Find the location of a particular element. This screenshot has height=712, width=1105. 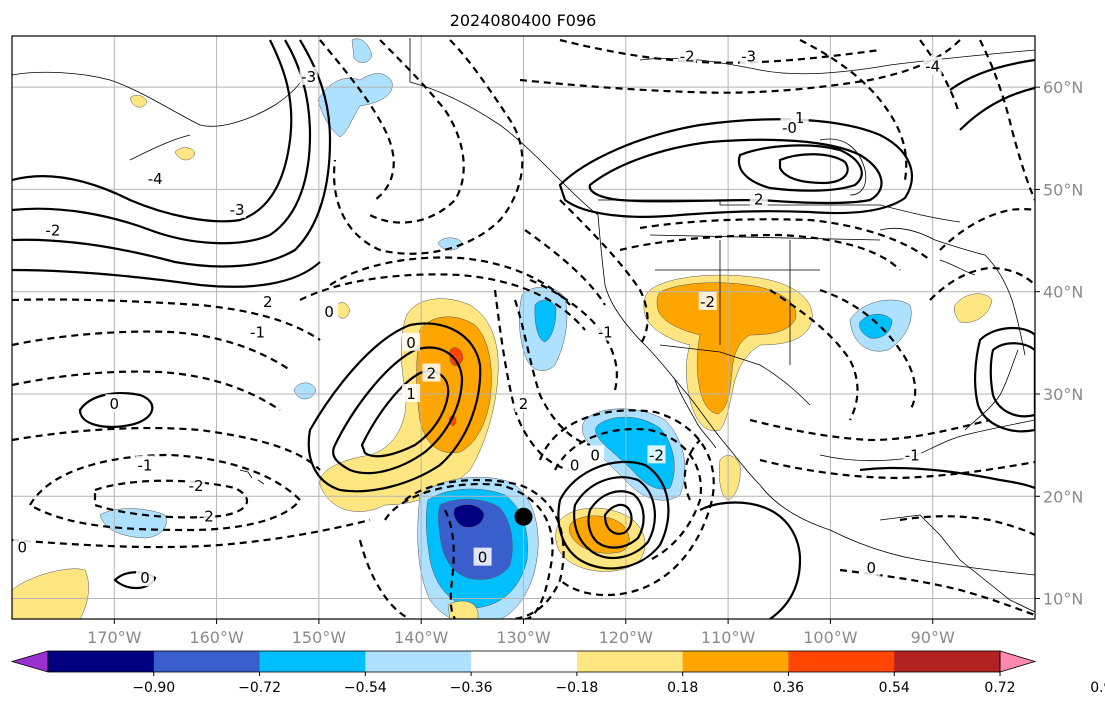

contour-label: 1 is located at coordinates (800, 118).